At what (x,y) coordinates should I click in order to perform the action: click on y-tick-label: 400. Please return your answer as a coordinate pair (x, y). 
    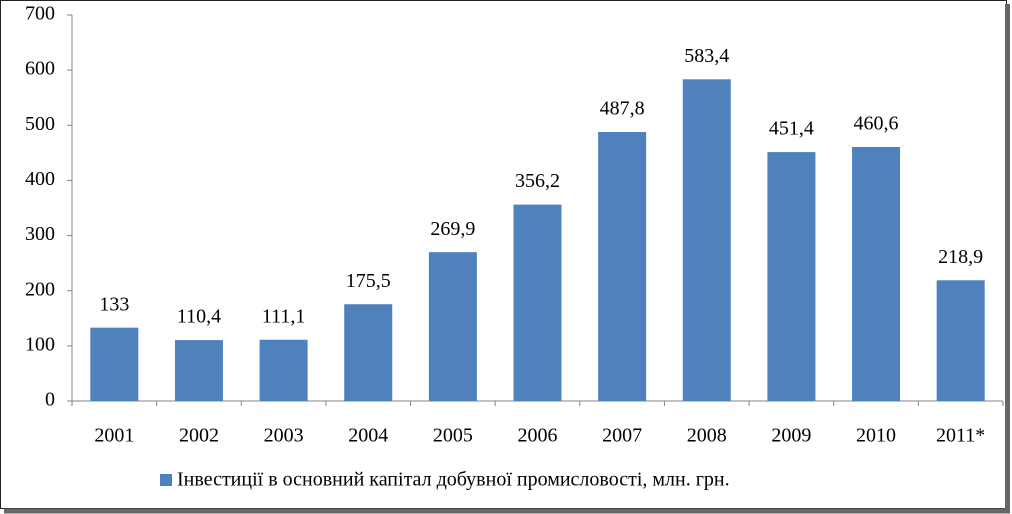
    Looking at the image, I should click on (40, 179).